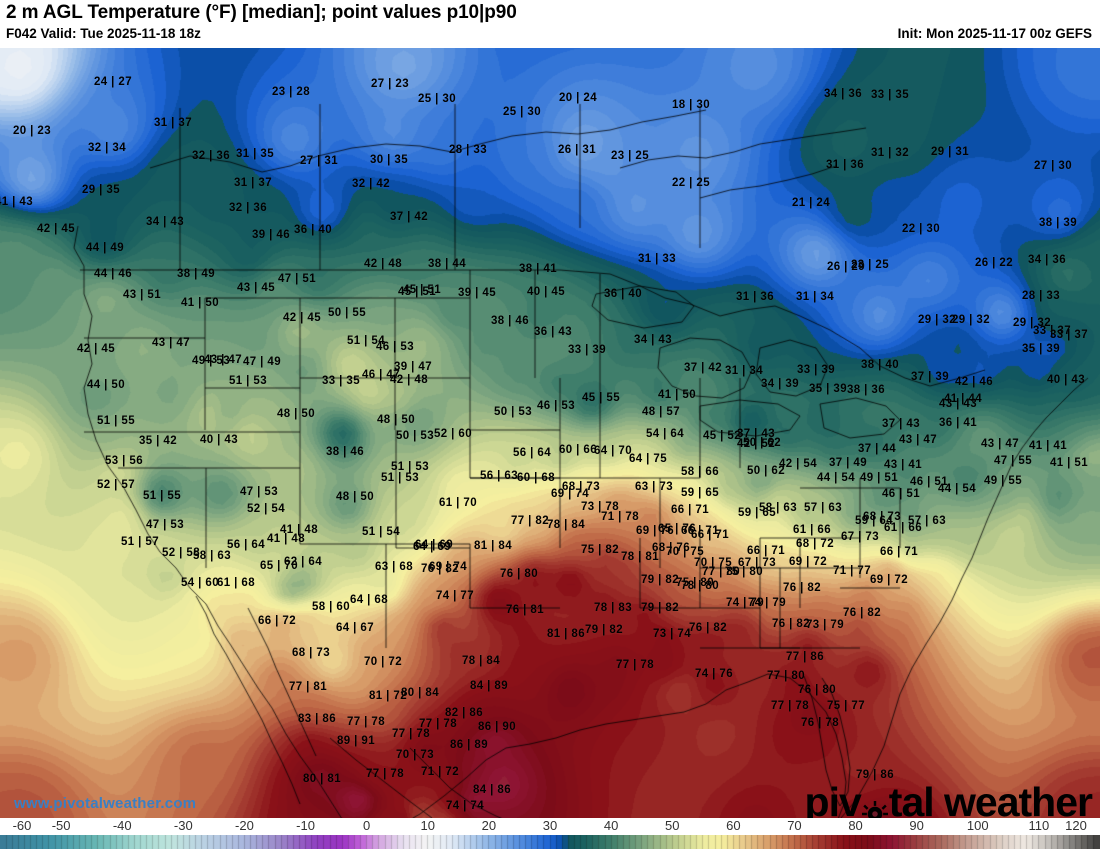 This screenshot has height=850, width=1100. Describe the element at coordinates (778, 508) in the screenshot. I see `point-value: 58 | 63` at that location.